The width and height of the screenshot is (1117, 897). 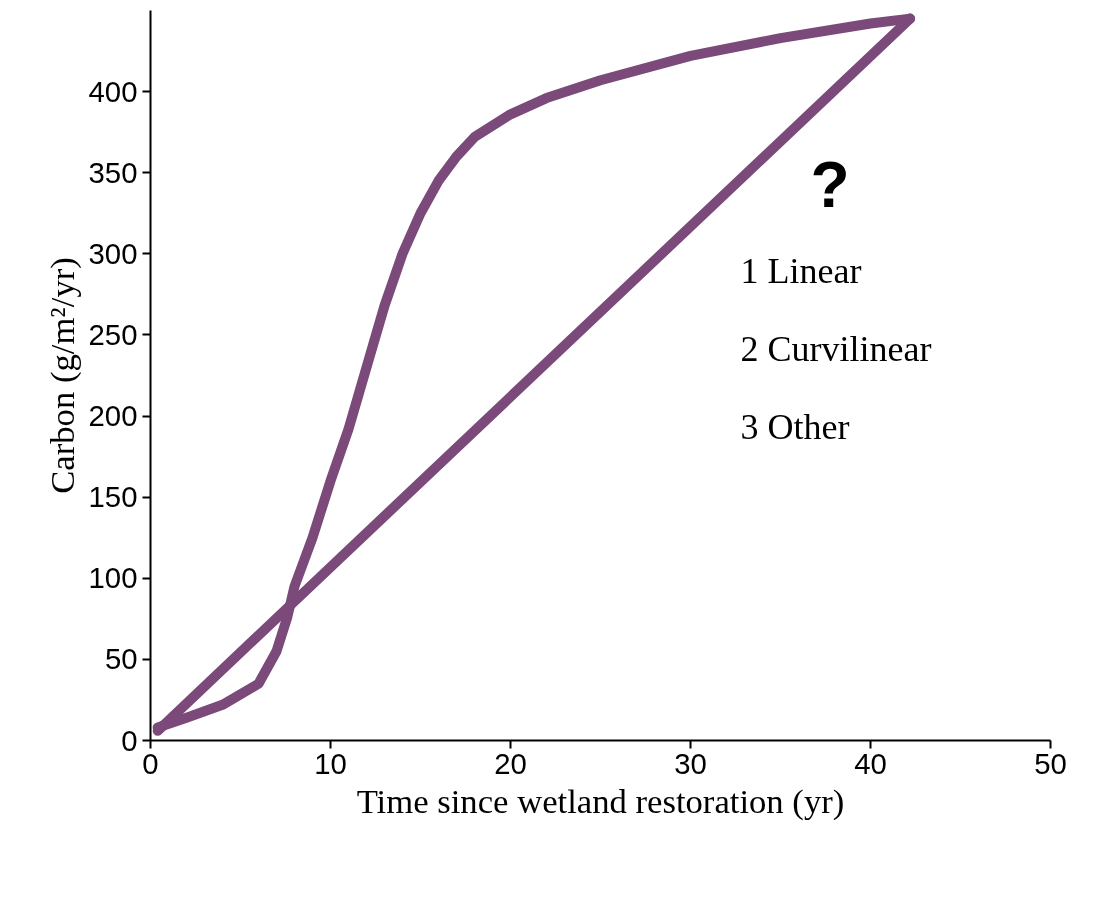 I want to click on annotation: 3 Other, so click(x=795, y=426).